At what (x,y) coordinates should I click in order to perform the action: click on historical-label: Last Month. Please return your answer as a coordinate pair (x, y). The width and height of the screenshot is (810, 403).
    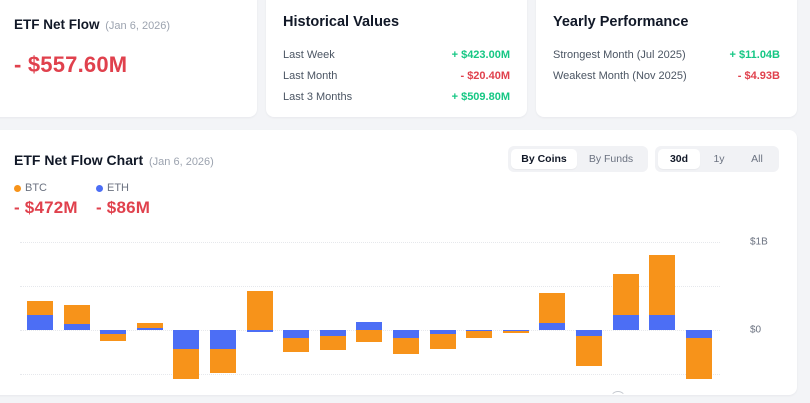
    Looking at the image, I should click on (310, 75).